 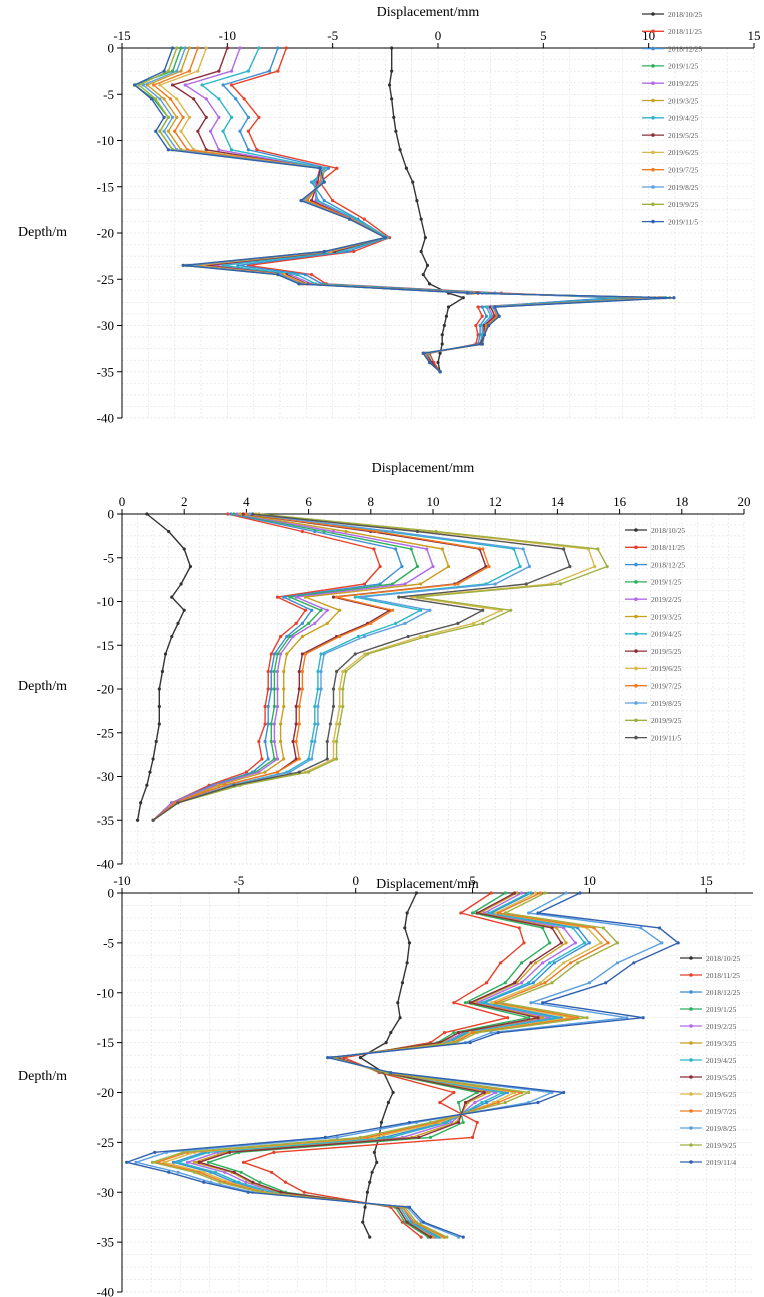 I want to click on legend-label: 2019/3/25, so click(x=683, y=100).